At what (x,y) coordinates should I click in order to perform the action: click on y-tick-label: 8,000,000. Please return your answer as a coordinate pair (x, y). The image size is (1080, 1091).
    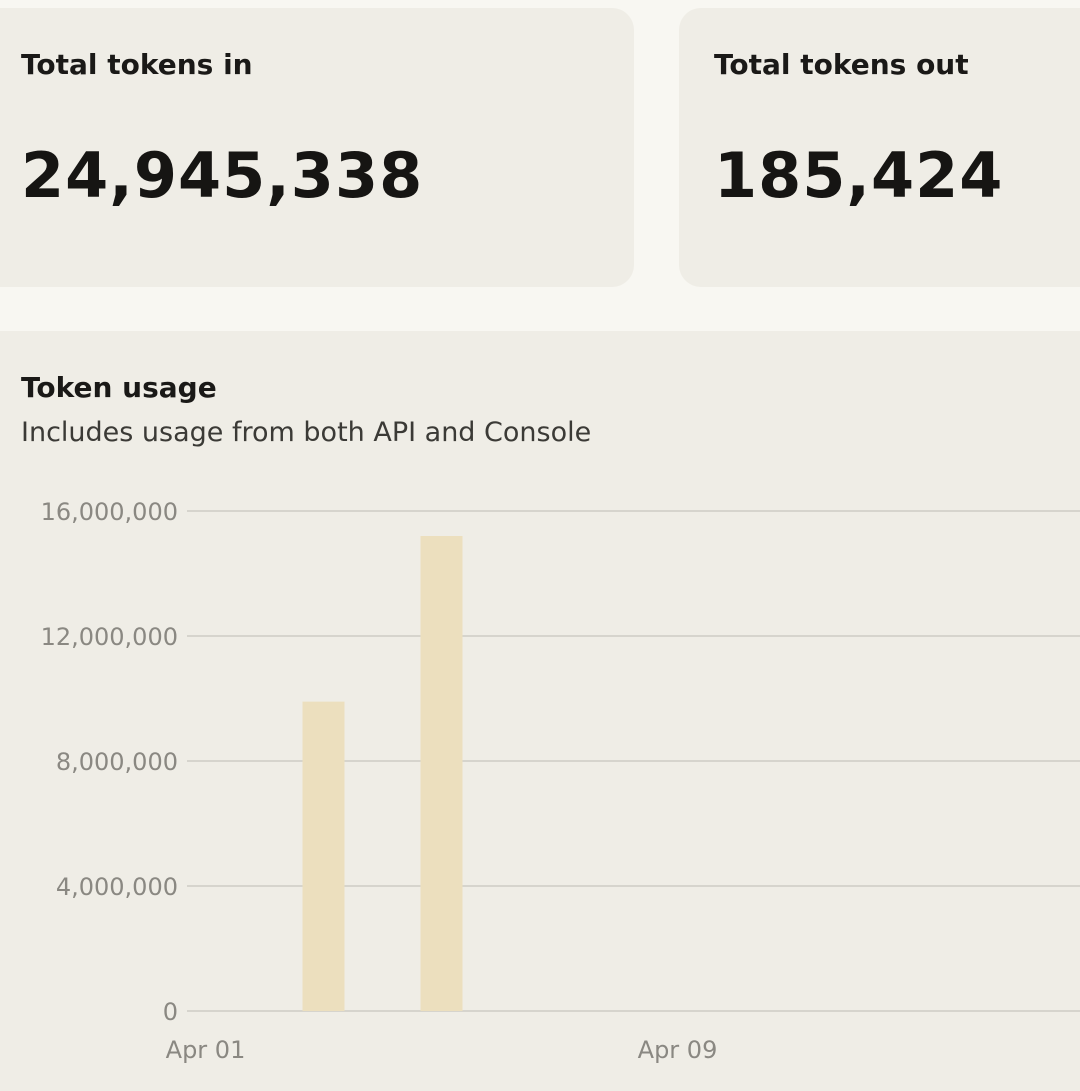
    Looking at the image, I should click on (117, 762).